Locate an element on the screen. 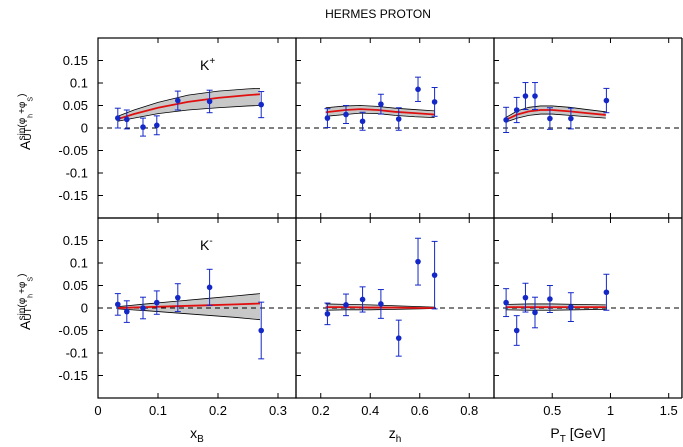 Image resolution: width=683 pixels, height=447 pixels. y-axis-label-part: ) is located at coordinates (22, 275).